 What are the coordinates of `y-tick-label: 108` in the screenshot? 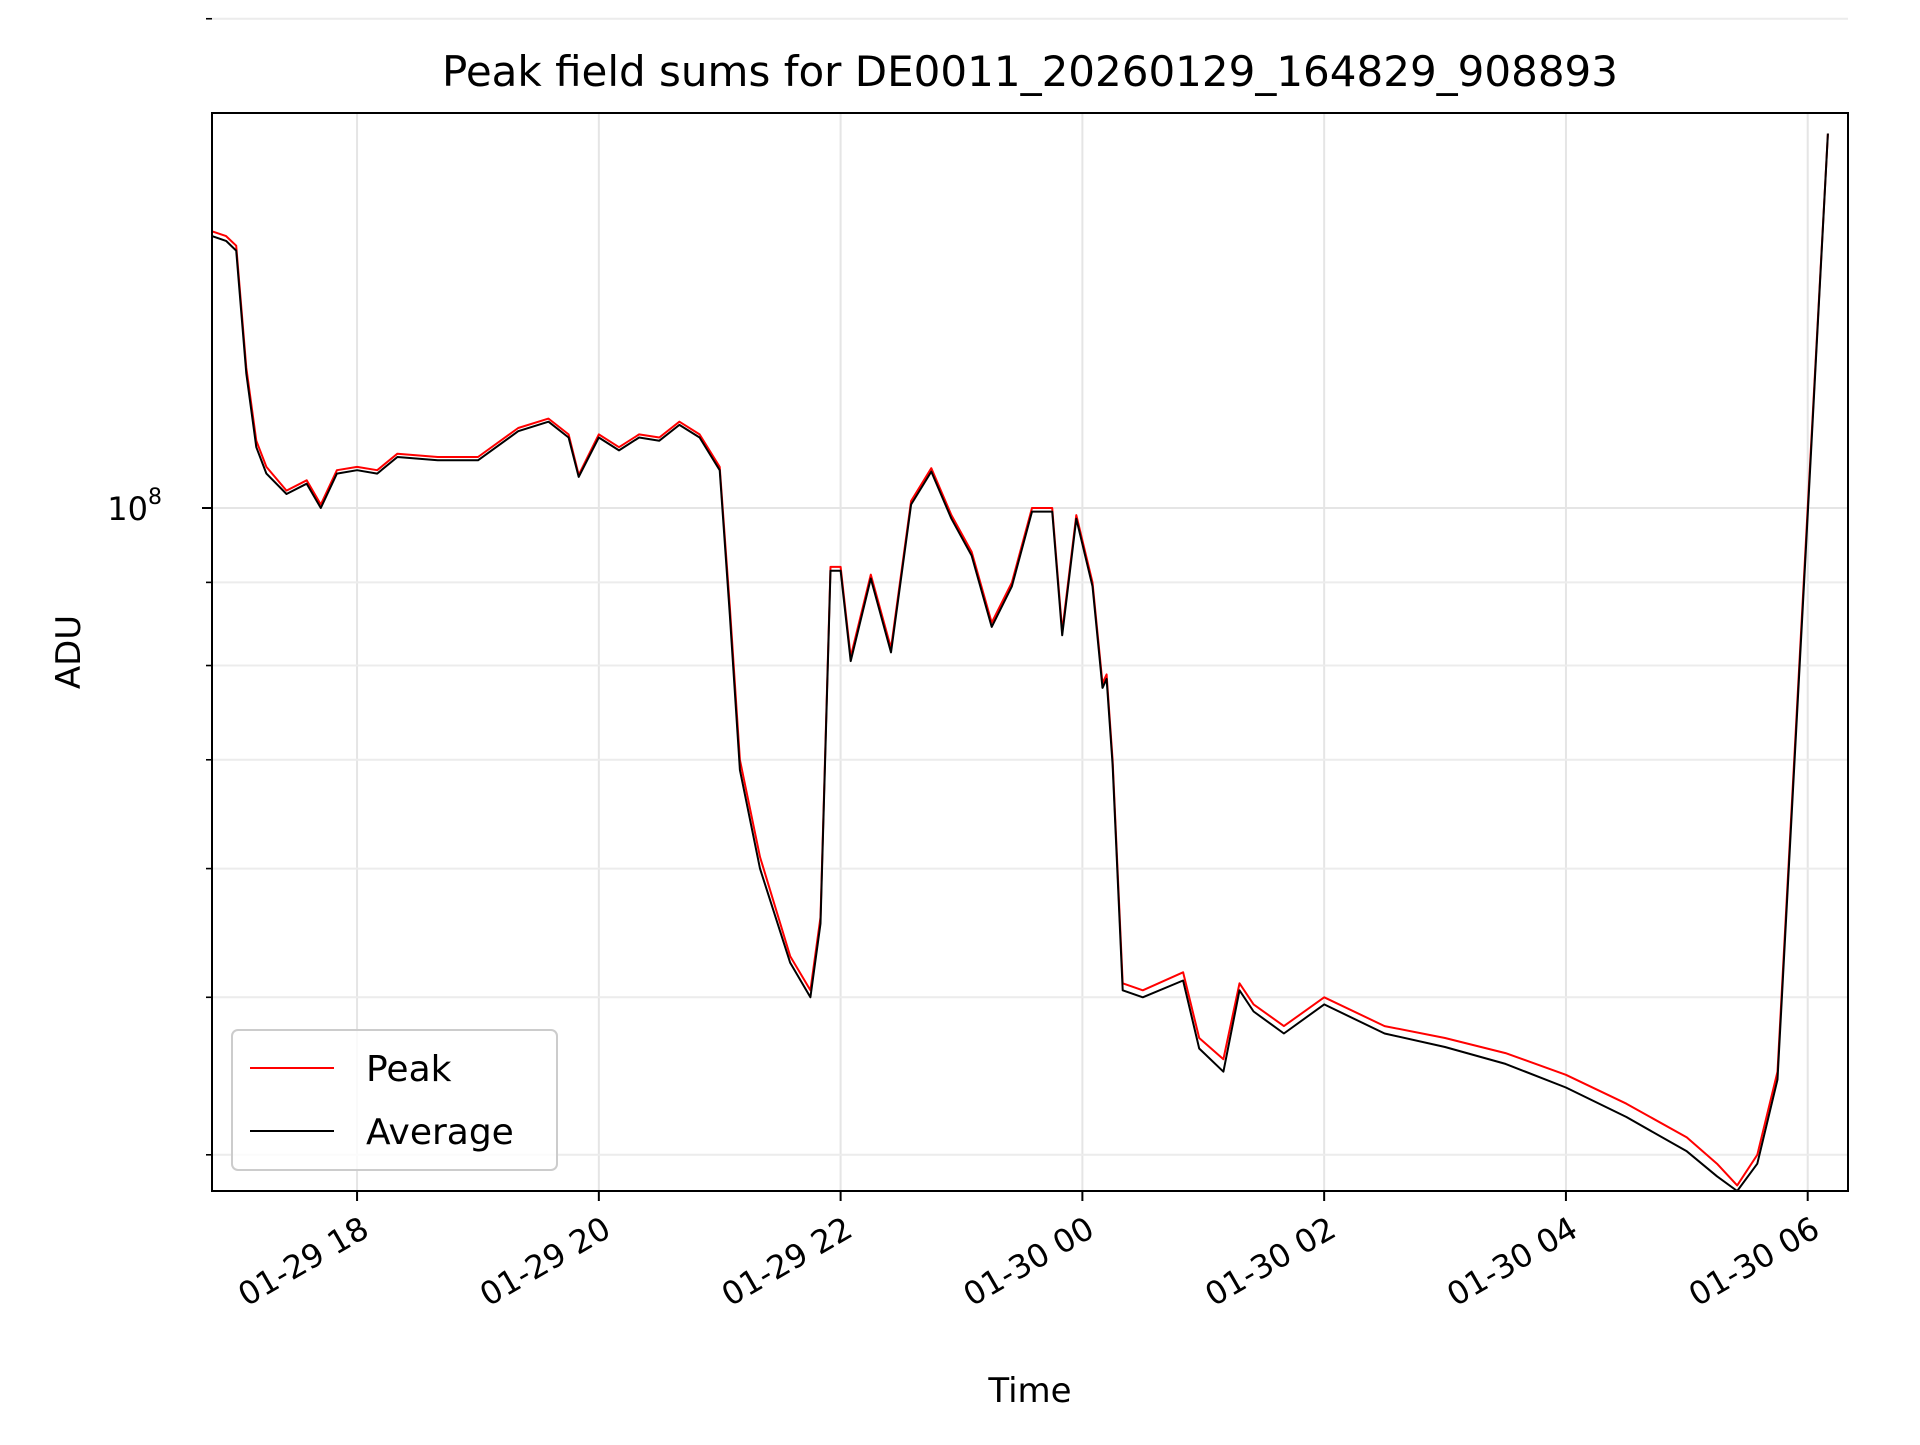 It's located at (134, 506).